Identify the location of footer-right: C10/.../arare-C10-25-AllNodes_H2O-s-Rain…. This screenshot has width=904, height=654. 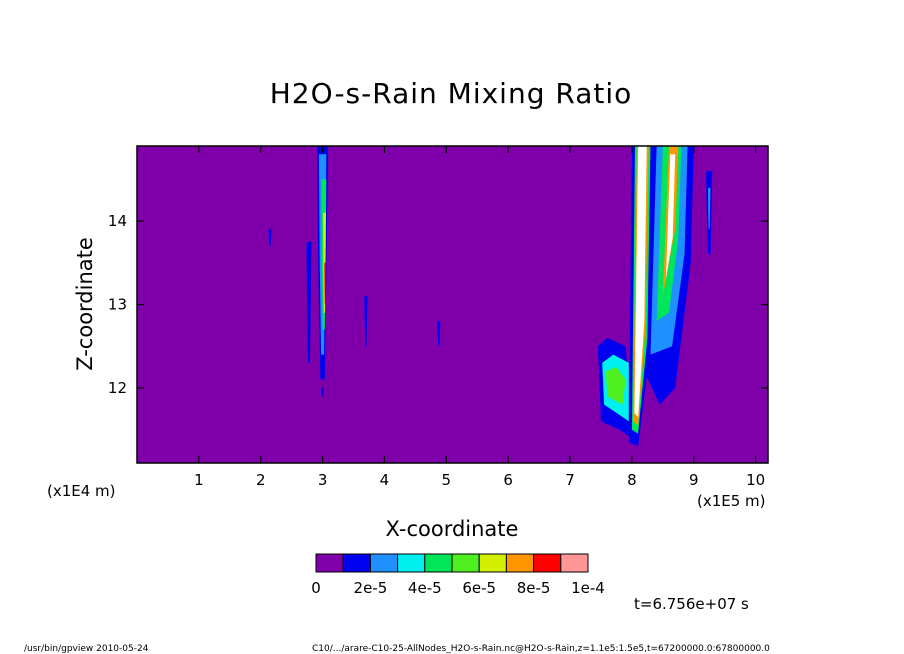
(541, 649).